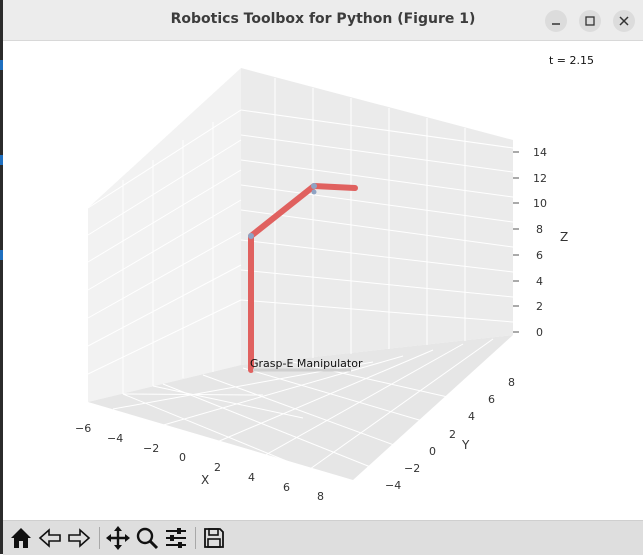  Describe the element at coordinates (511, 382) in the screenshot. I see `y-tick-label: 8` at that location.